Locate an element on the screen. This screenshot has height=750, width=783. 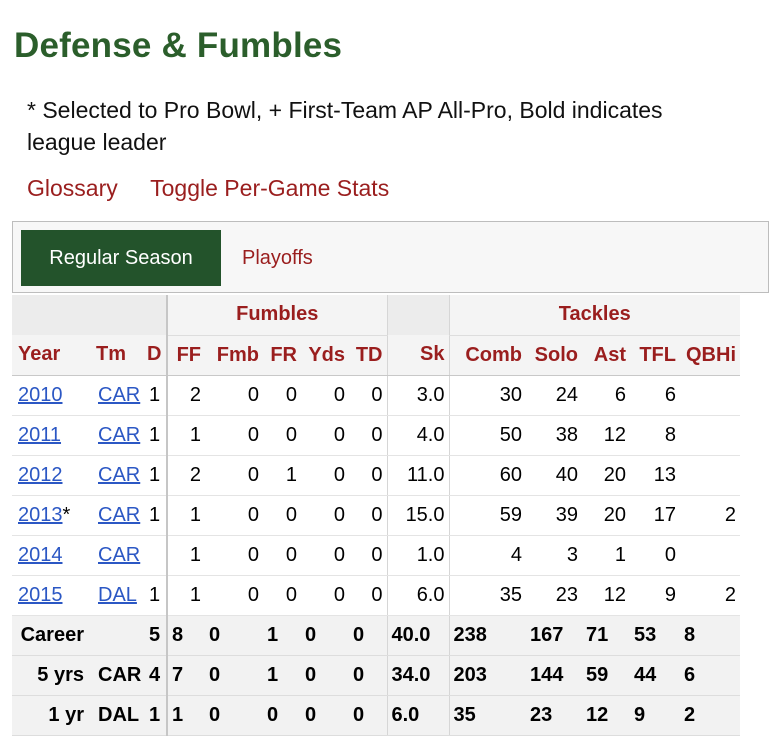
solo-cell: 167 is located at coordinates (554, 635).